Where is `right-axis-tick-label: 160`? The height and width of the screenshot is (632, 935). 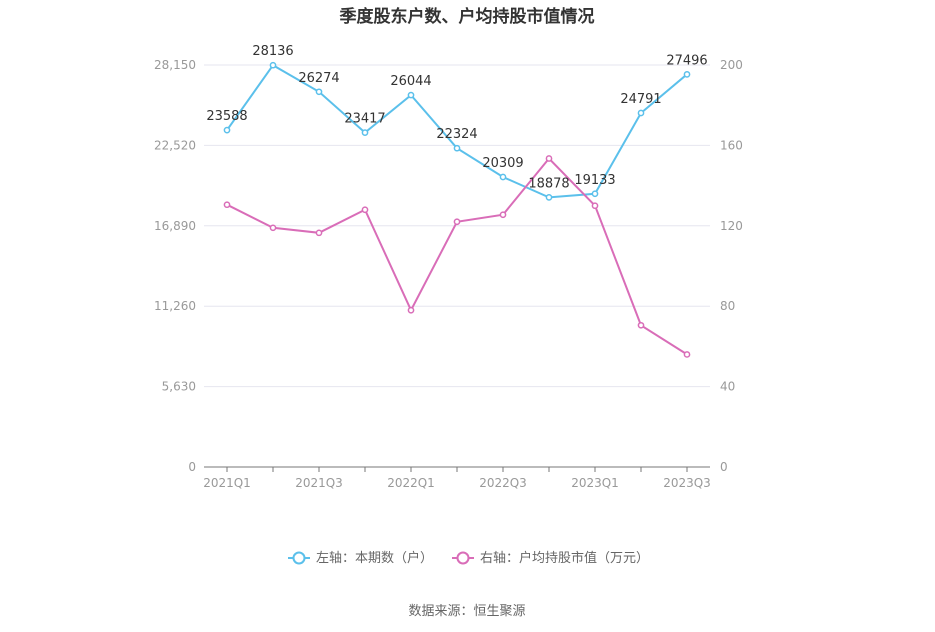 right-axis-tick-label: 160 is located at coordinates (731, 145).